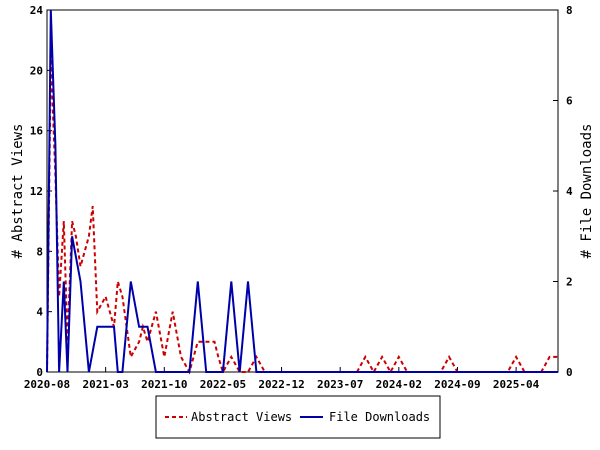  I want to click on legend-label-file-downloads: File Downloads, so click(379, 417).